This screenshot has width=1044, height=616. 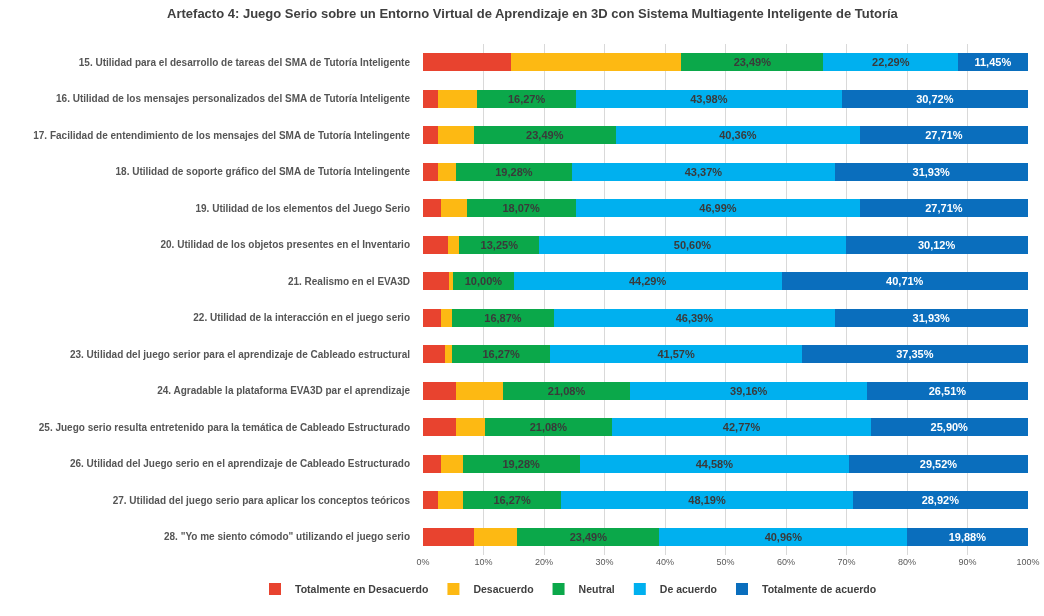 What do you see at coordinates (222, 135) in the screenshot?
I see `y-tick-label: 17. Facilidad de entendimiento de los mensajes del SMA de Tutoría Intelingente` at bounding box center [222, 135].